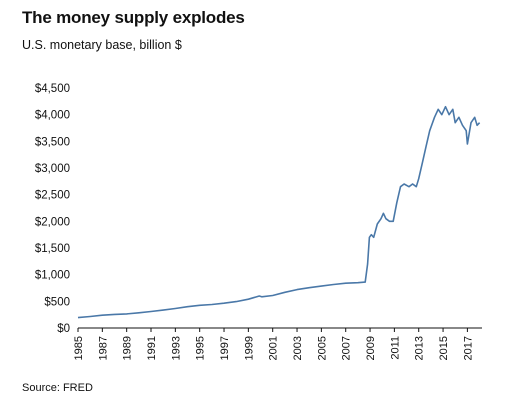 Image resolution: width=531 pixels, height=416 pixels. I want to click on x-tick-label: 2005, so click(322, 348).